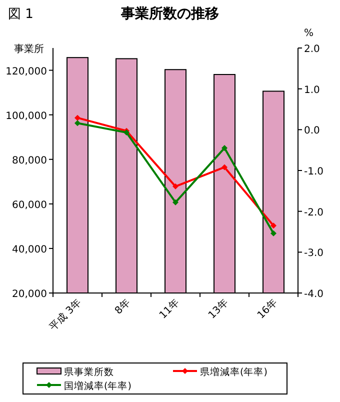 Image resolution: width=340 pixels, height=402 pixels. What do you see at coordinates (29, 250) in the screenshot?
I see `y-tick-label: 40,000` at bounding box center [29, 250].